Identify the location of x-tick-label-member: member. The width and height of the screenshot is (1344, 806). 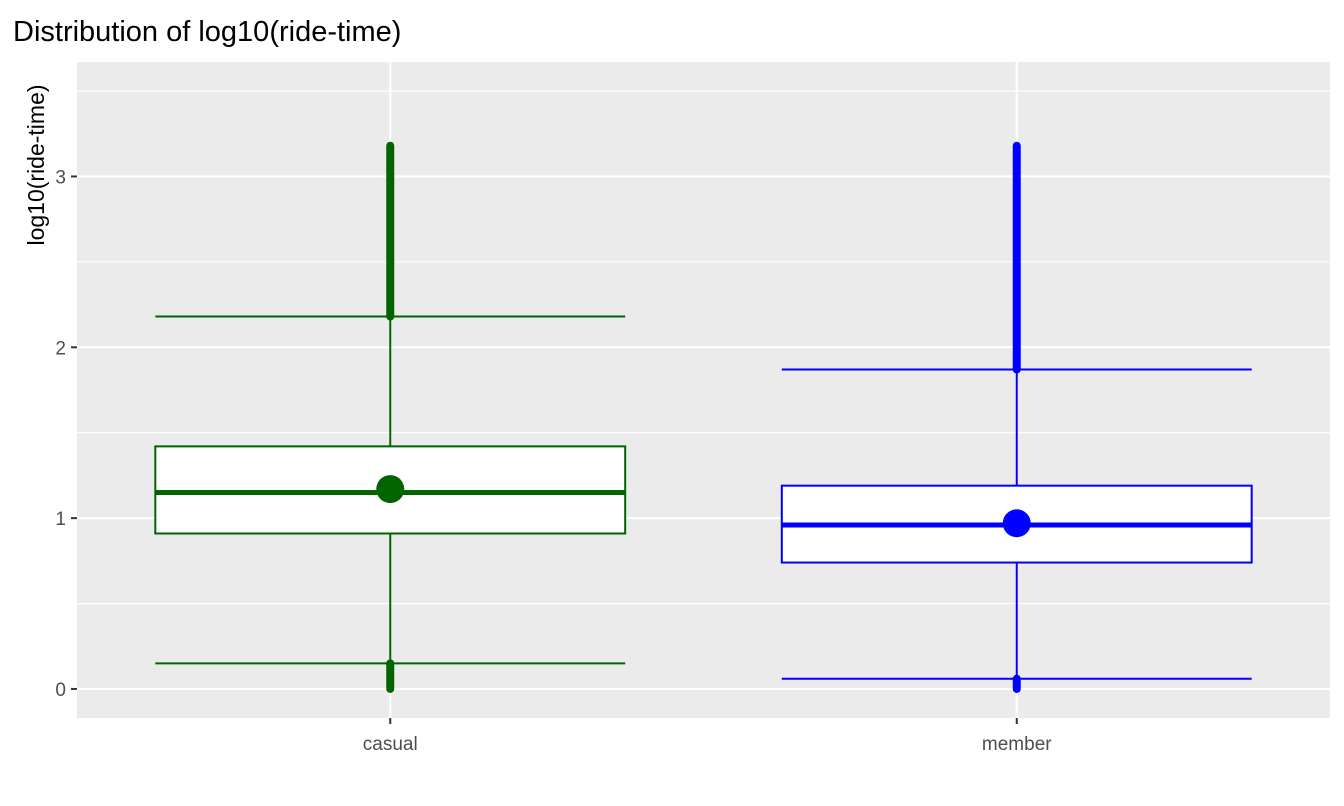
(1017, 744).